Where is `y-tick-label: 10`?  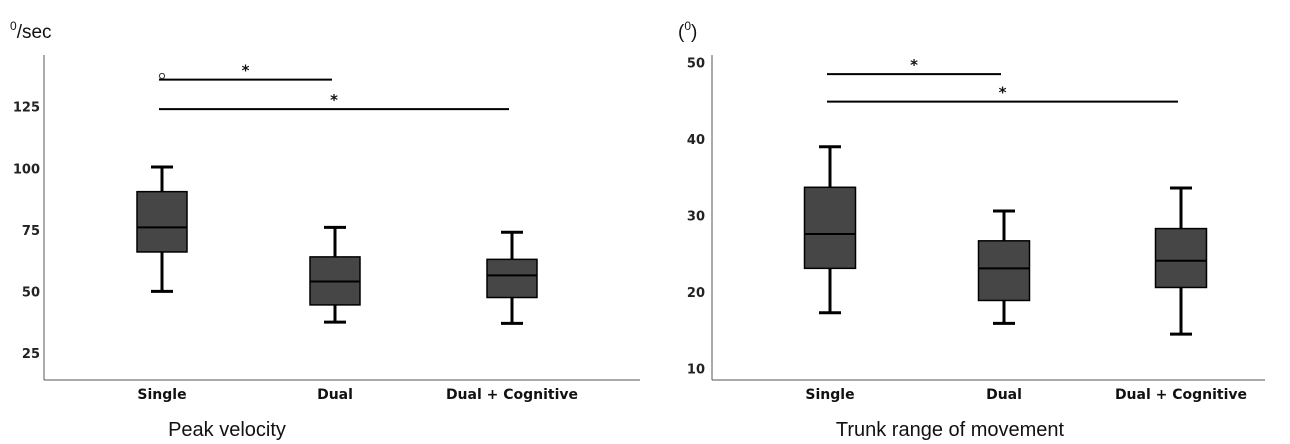
y-tick-label: 10 is located at coordinates (696, 370).